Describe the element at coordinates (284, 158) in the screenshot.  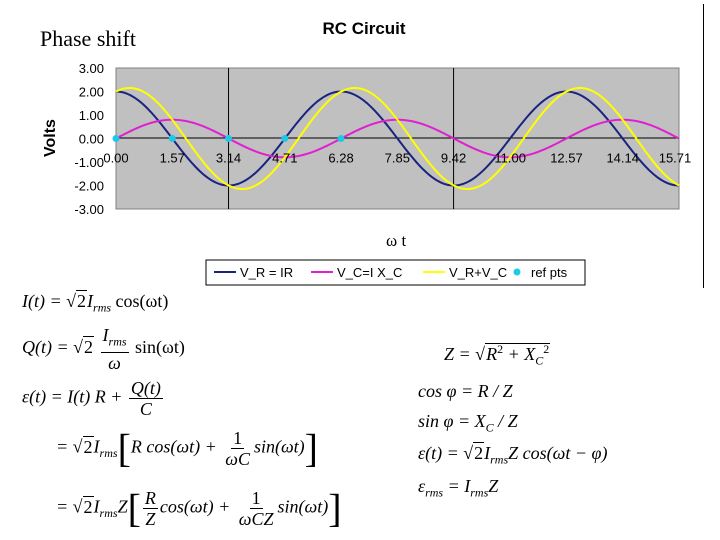
I see `x-tick-label: 4.71` at that location.